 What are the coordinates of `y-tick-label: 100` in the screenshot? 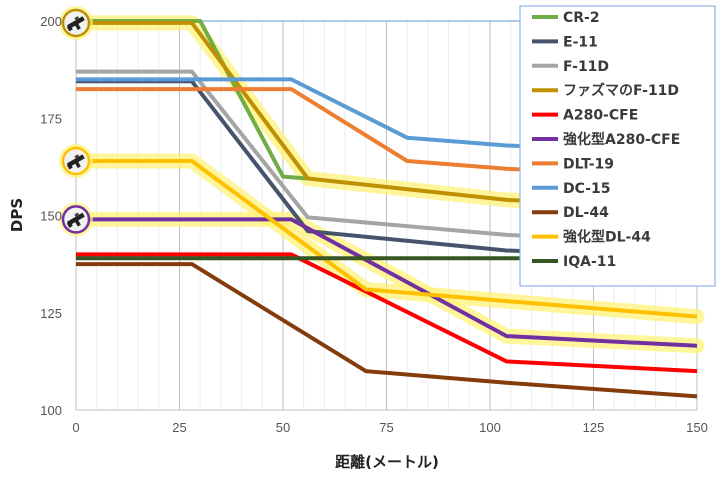 It's located at (51, 410).